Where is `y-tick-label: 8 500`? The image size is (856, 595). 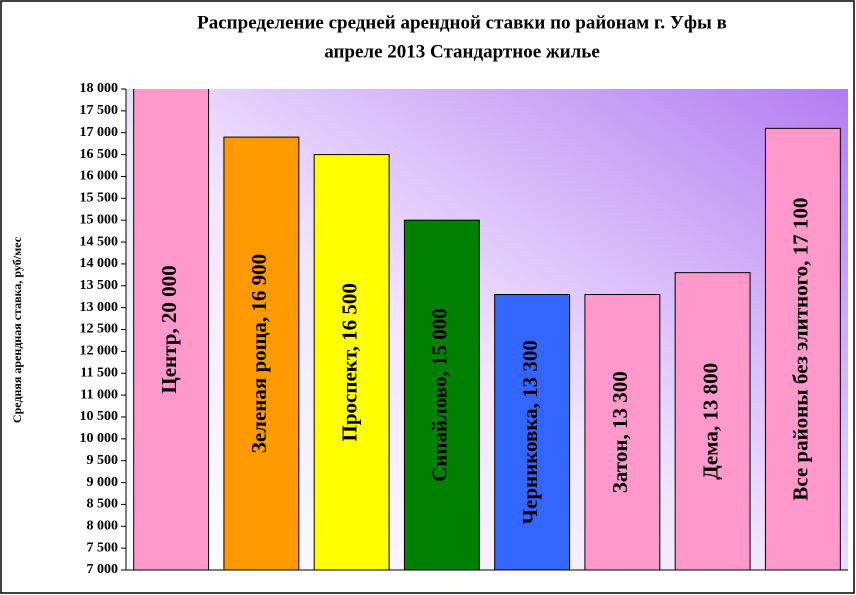
y-tick-label: 8 500 is located at coordinates (103, 504).